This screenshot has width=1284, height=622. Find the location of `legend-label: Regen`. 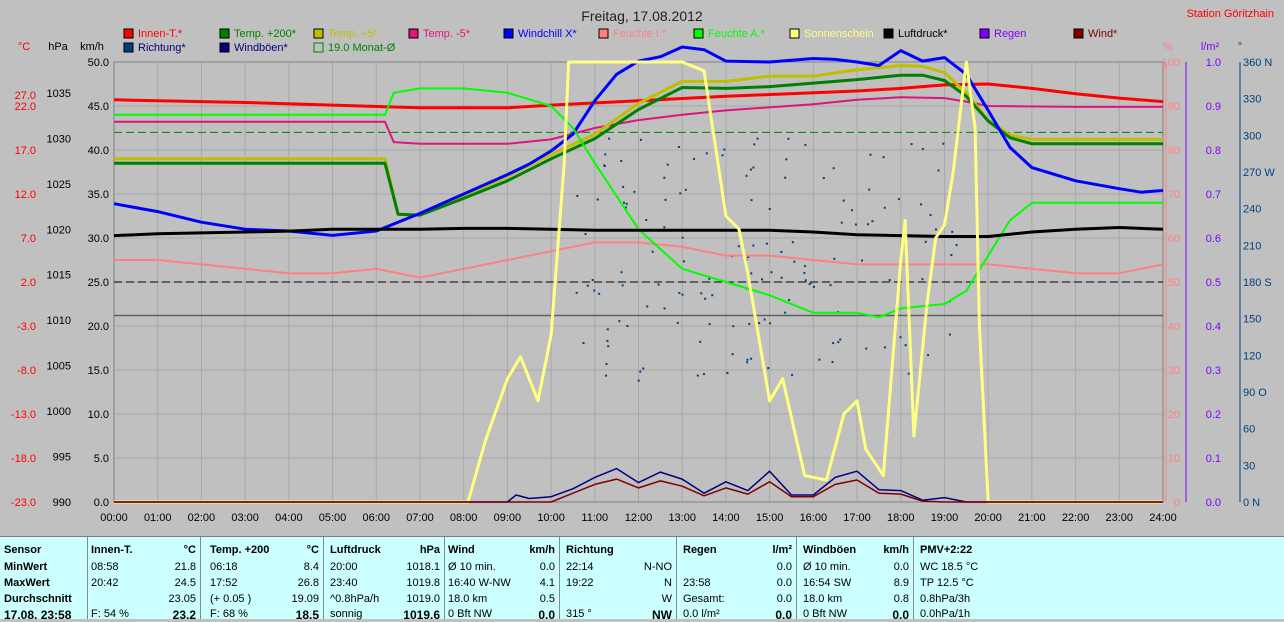

legend-label: Regen is located at coordinates (1010, 34).